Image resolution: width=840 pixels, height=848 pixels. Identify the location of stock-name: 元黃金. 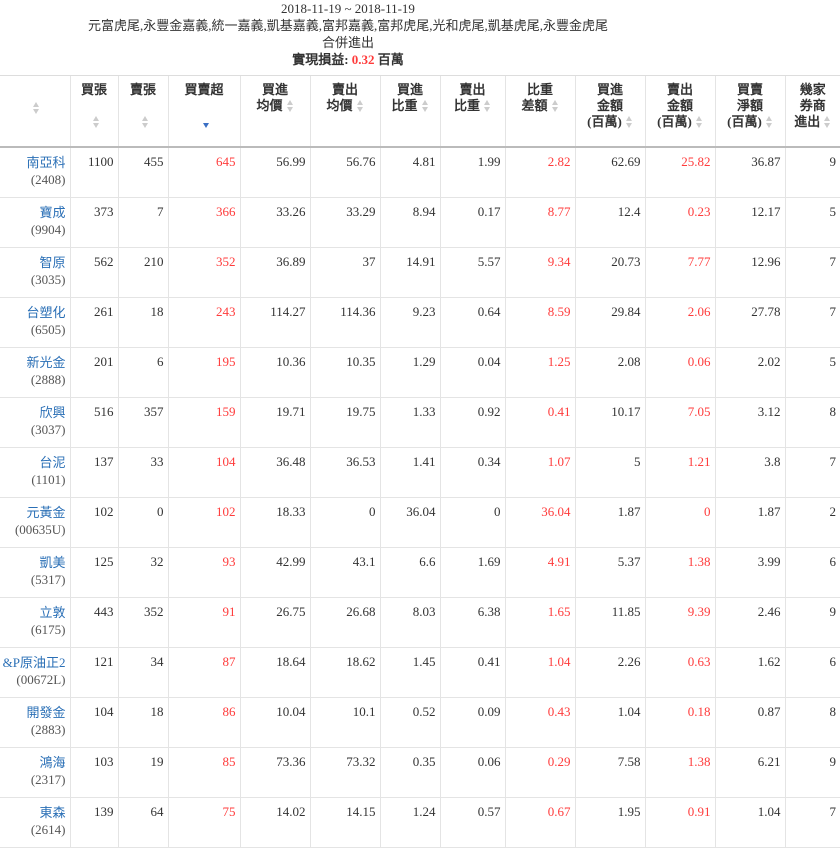
(46, 512).